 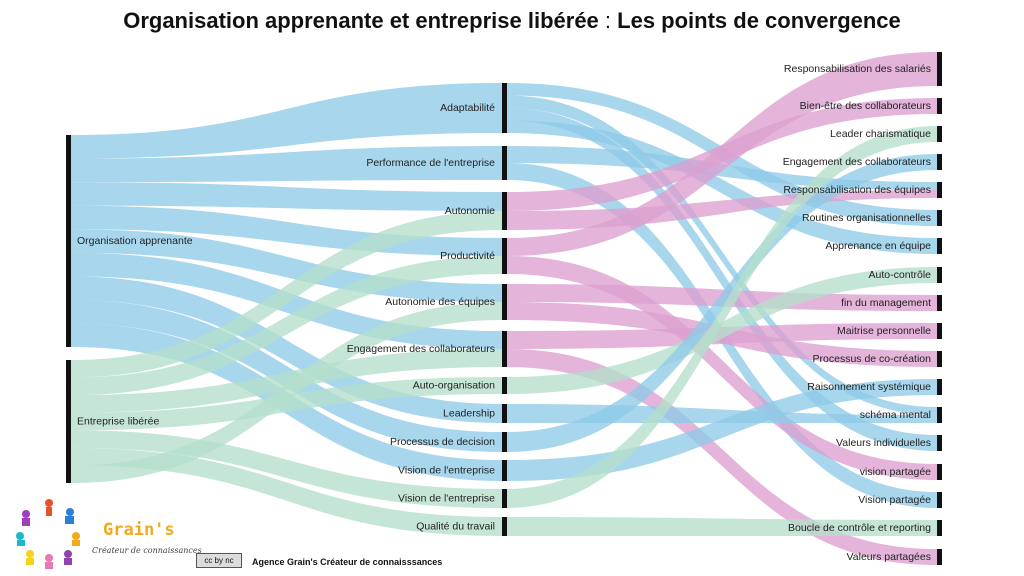 What do you see at coordinates (883, 443) in the screenshot?
I see `node-label: Valeurs individuelles` at bounding box center [883, 443].